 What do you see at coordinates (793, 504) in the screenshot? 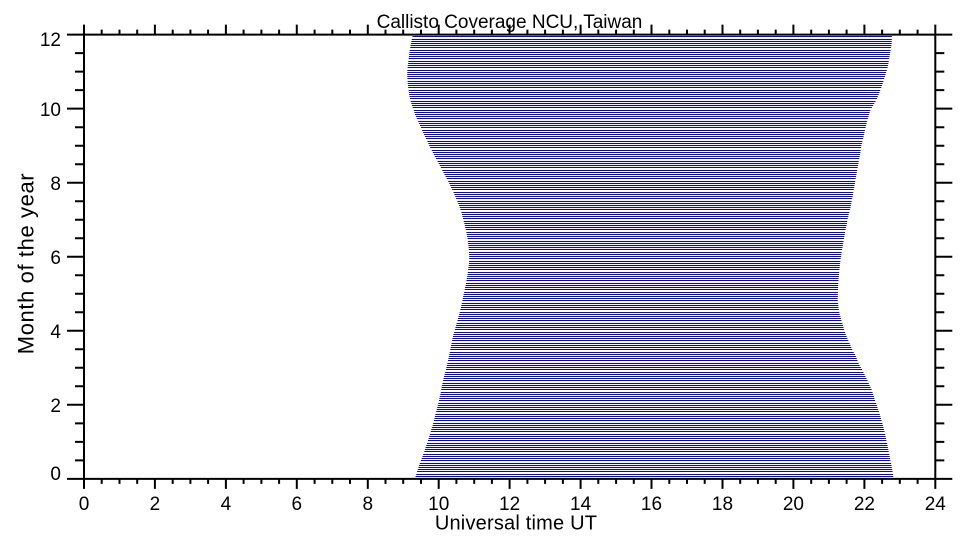
I see `svg-text: 20` at bounding box center [793, 504].